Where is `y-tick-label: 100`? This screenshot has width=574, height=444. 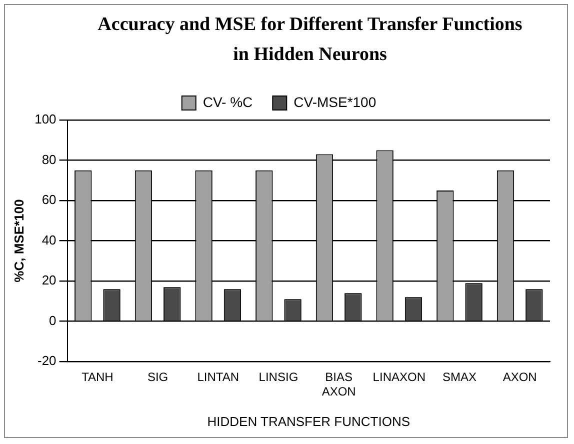
y-tick-label: 100 is located at coordinates (45, 119).